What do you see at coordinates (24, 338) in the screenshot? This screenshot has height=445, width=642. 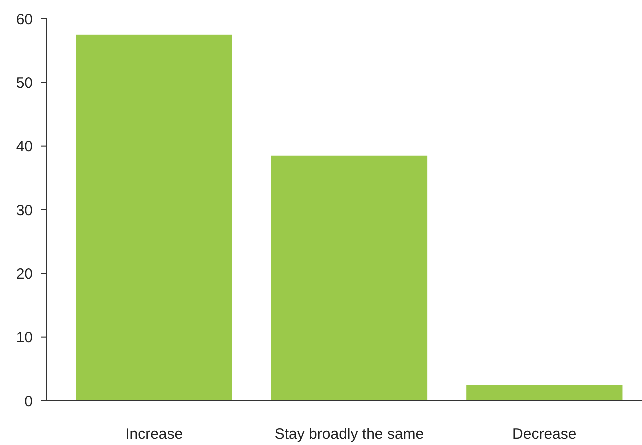 I see `y-tick-label: 10` at bounding box center [24, 338].